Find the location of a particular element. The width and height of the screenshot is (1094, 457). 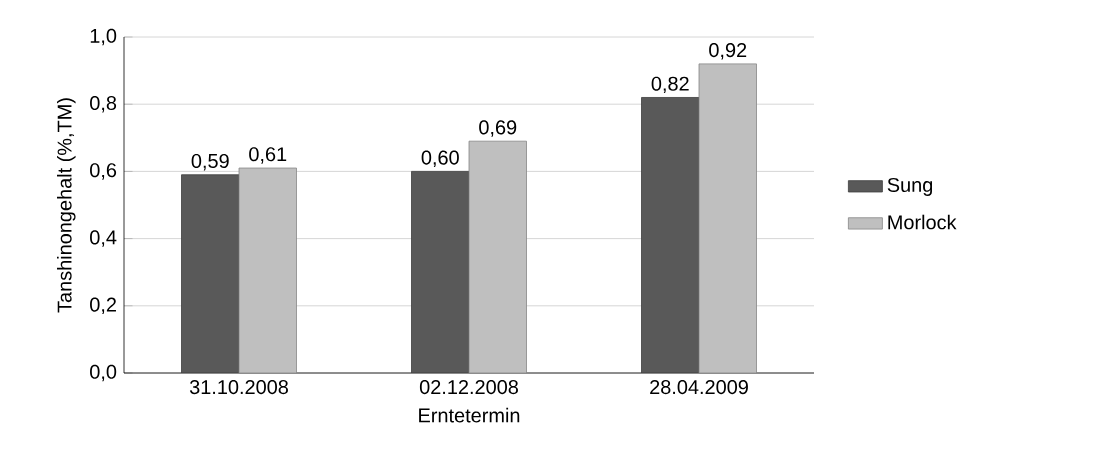

y-tick-label: 0,8 is located at coordinates (103, 104).